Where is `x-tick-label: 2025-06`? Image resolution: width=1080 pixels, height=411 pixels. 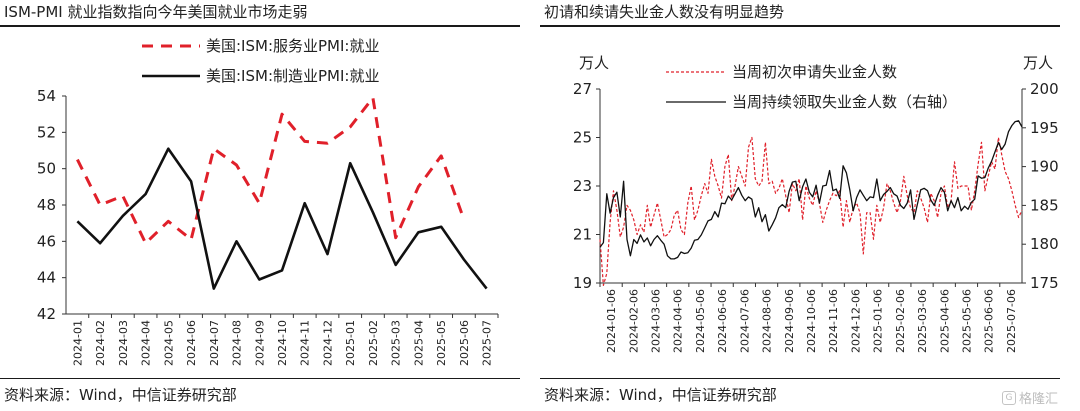 x-tick-label: 2025-06 is located at coordinates (464, 343).